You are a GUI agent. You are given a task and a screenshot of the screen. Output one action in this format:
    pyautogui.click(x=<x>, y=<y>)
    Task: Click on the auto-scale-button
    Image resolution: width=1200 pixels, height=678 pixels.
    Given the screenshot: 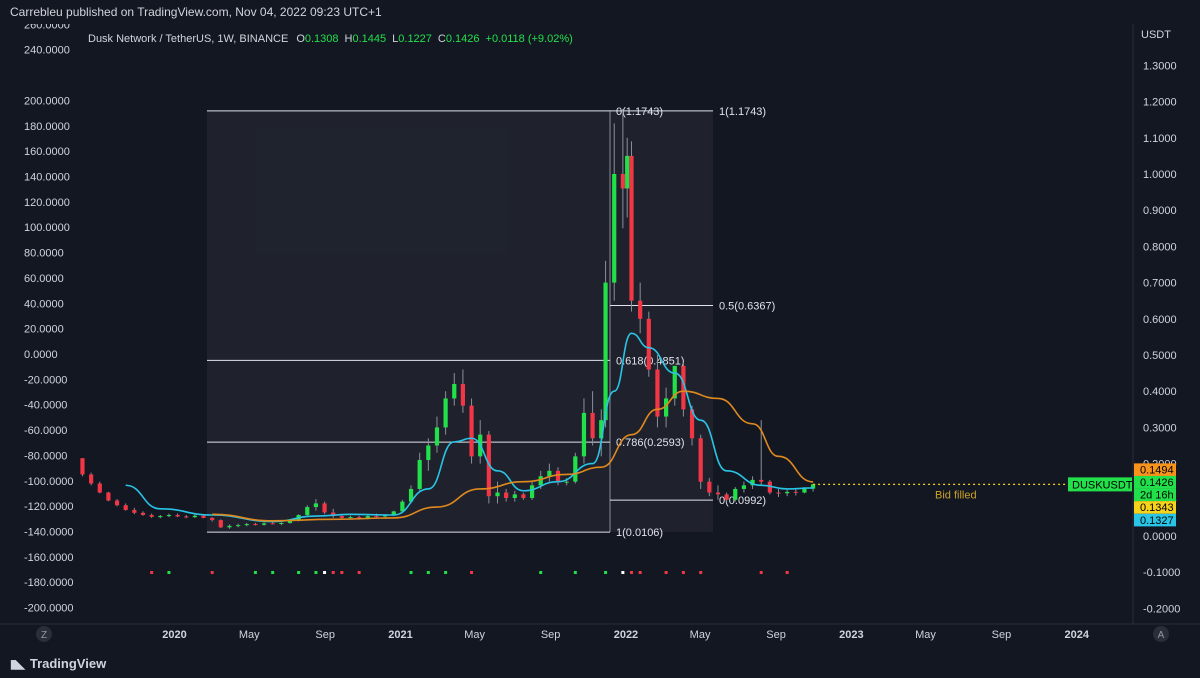 What is the action you would take?
    pyautogui.click(x=1161, y=634)
    